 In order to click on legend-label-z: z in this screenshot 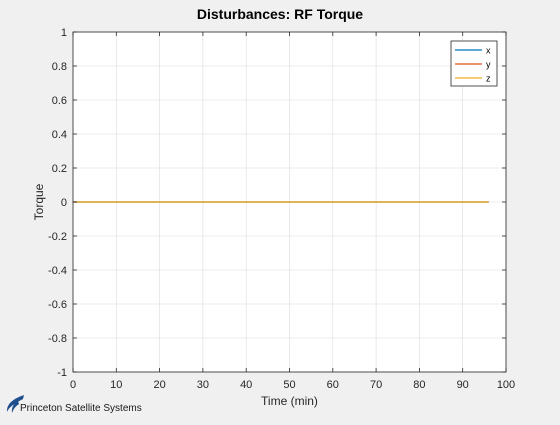, I will do `click(488, 79)`.